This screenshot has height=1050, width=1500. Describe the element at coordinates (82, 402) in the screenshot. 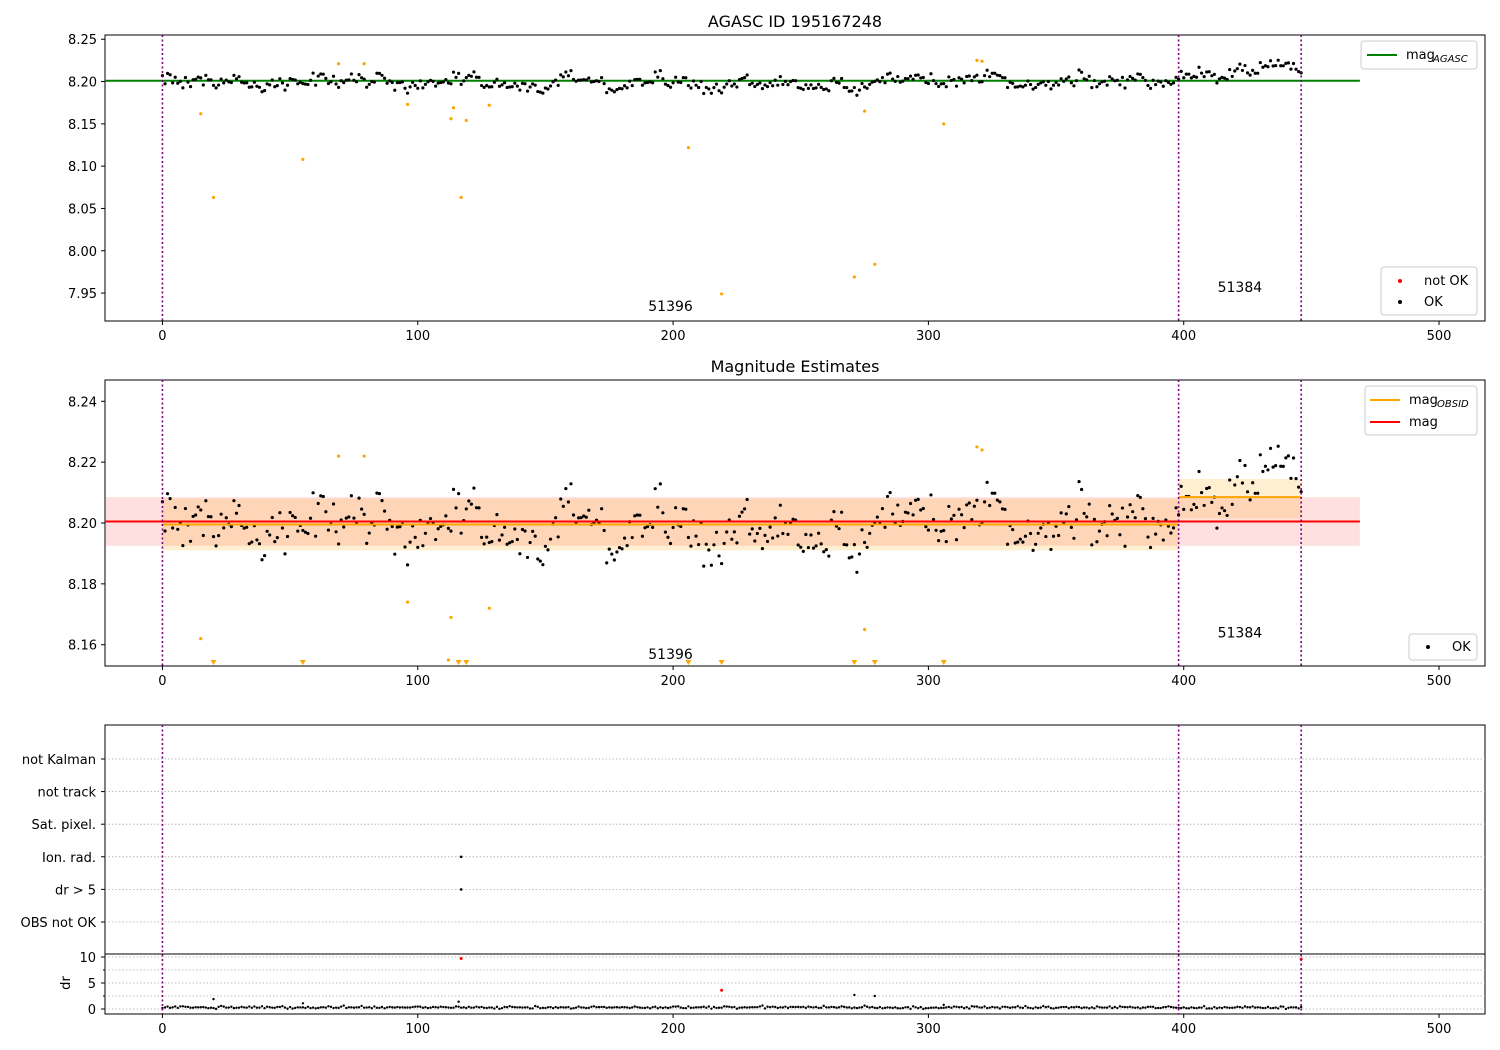

I see `estimates-ytick-label: 8.24` at that location.